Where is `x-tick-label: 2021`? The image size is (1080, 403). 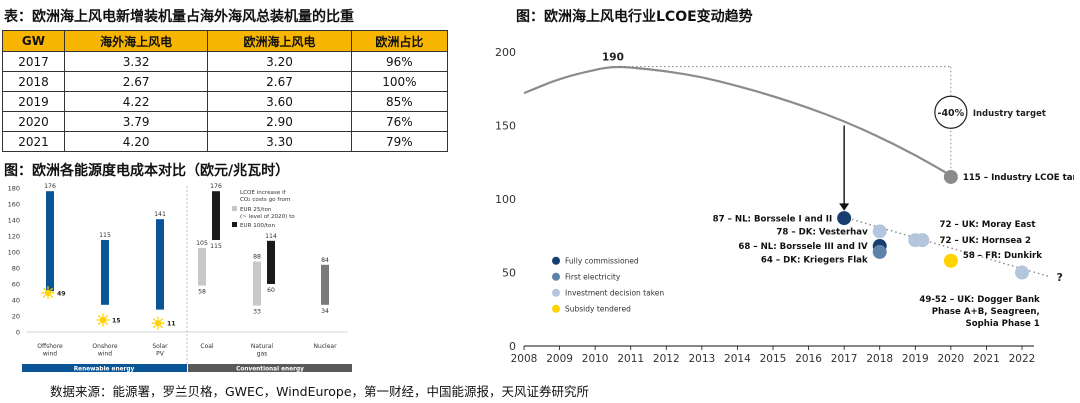 x-tick-label: 2021 is located at coordinates (986, 359).